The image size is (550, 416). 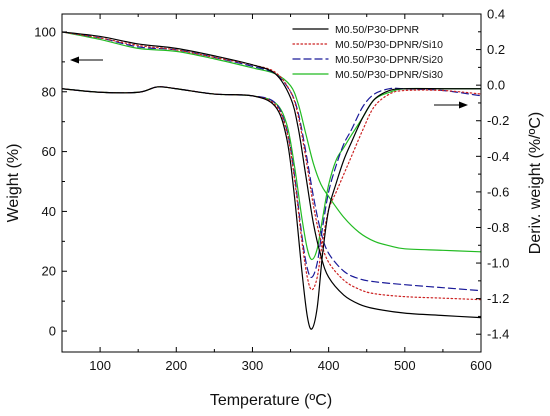 What do you see at coordinates (176, 365) in the screenshot?
I see `x-tick-label: 200` at bounding box center [176, 365].